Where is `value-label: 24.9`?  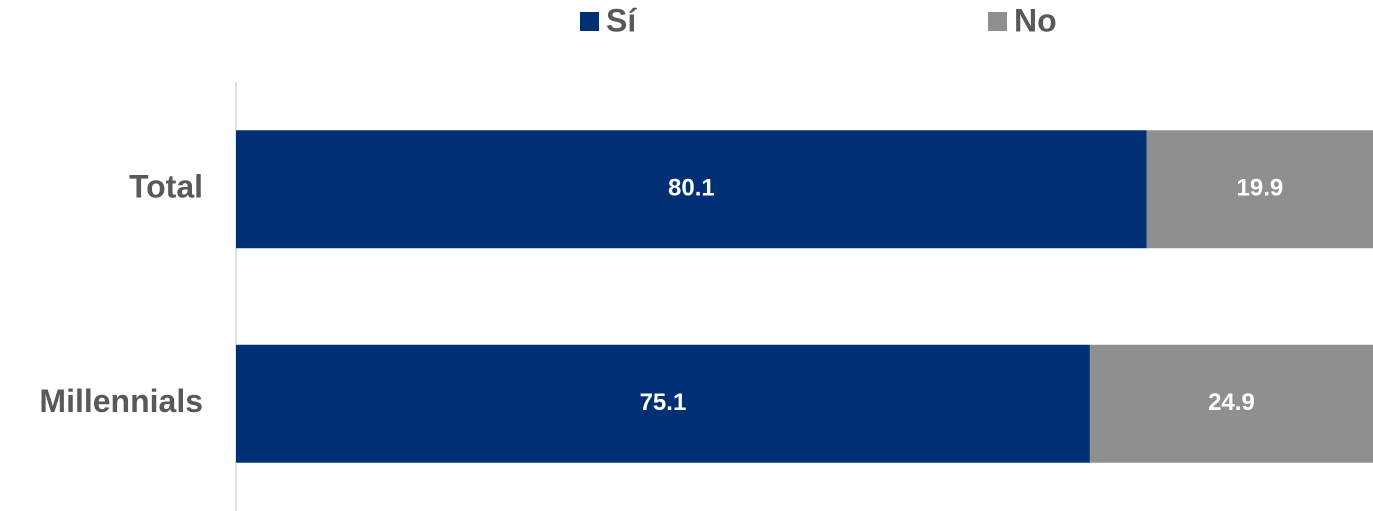 value-label: 24.9 is located at coordinates (1231, 402).